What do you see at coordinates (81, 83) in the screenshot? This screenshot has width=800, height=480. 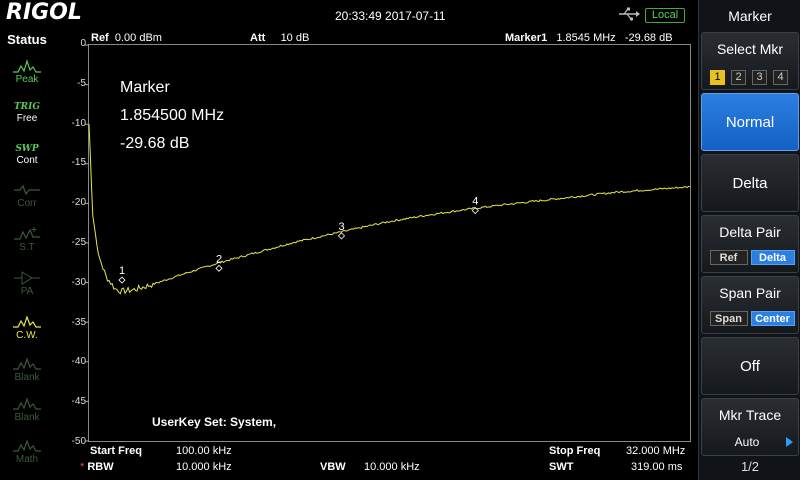 I see `y-tick-label: -5` at bounding box center [81, 83].